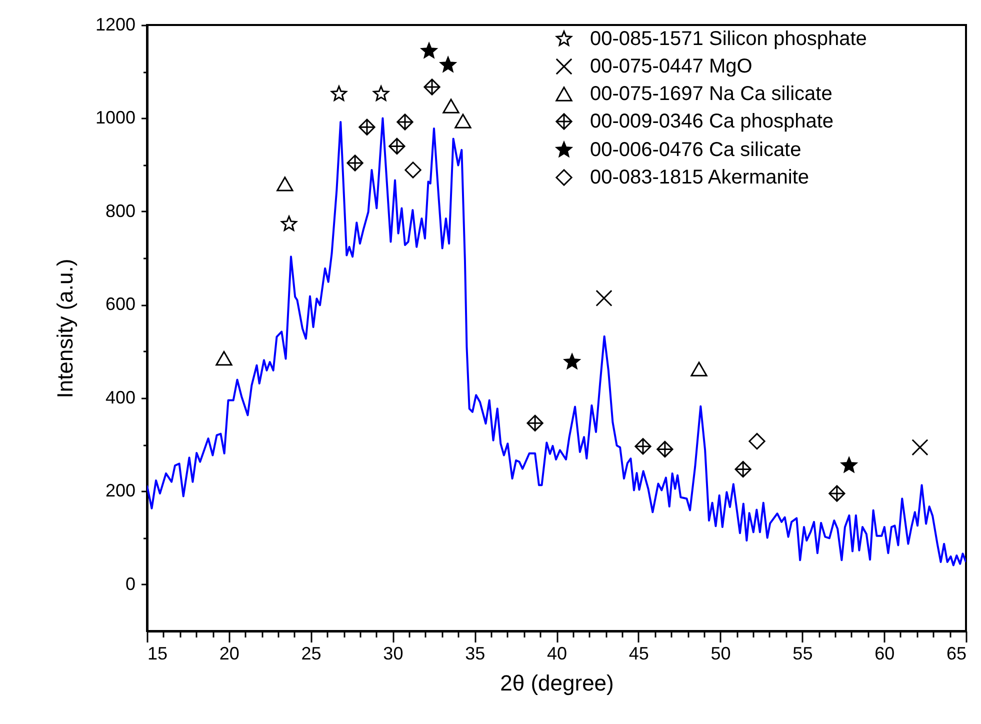 Image resolution: width=981 pixels, height=724 pixels. Describe the element at coordinates (158, 654) in the screenshot. I see `x-tick-label: 15` at that location.